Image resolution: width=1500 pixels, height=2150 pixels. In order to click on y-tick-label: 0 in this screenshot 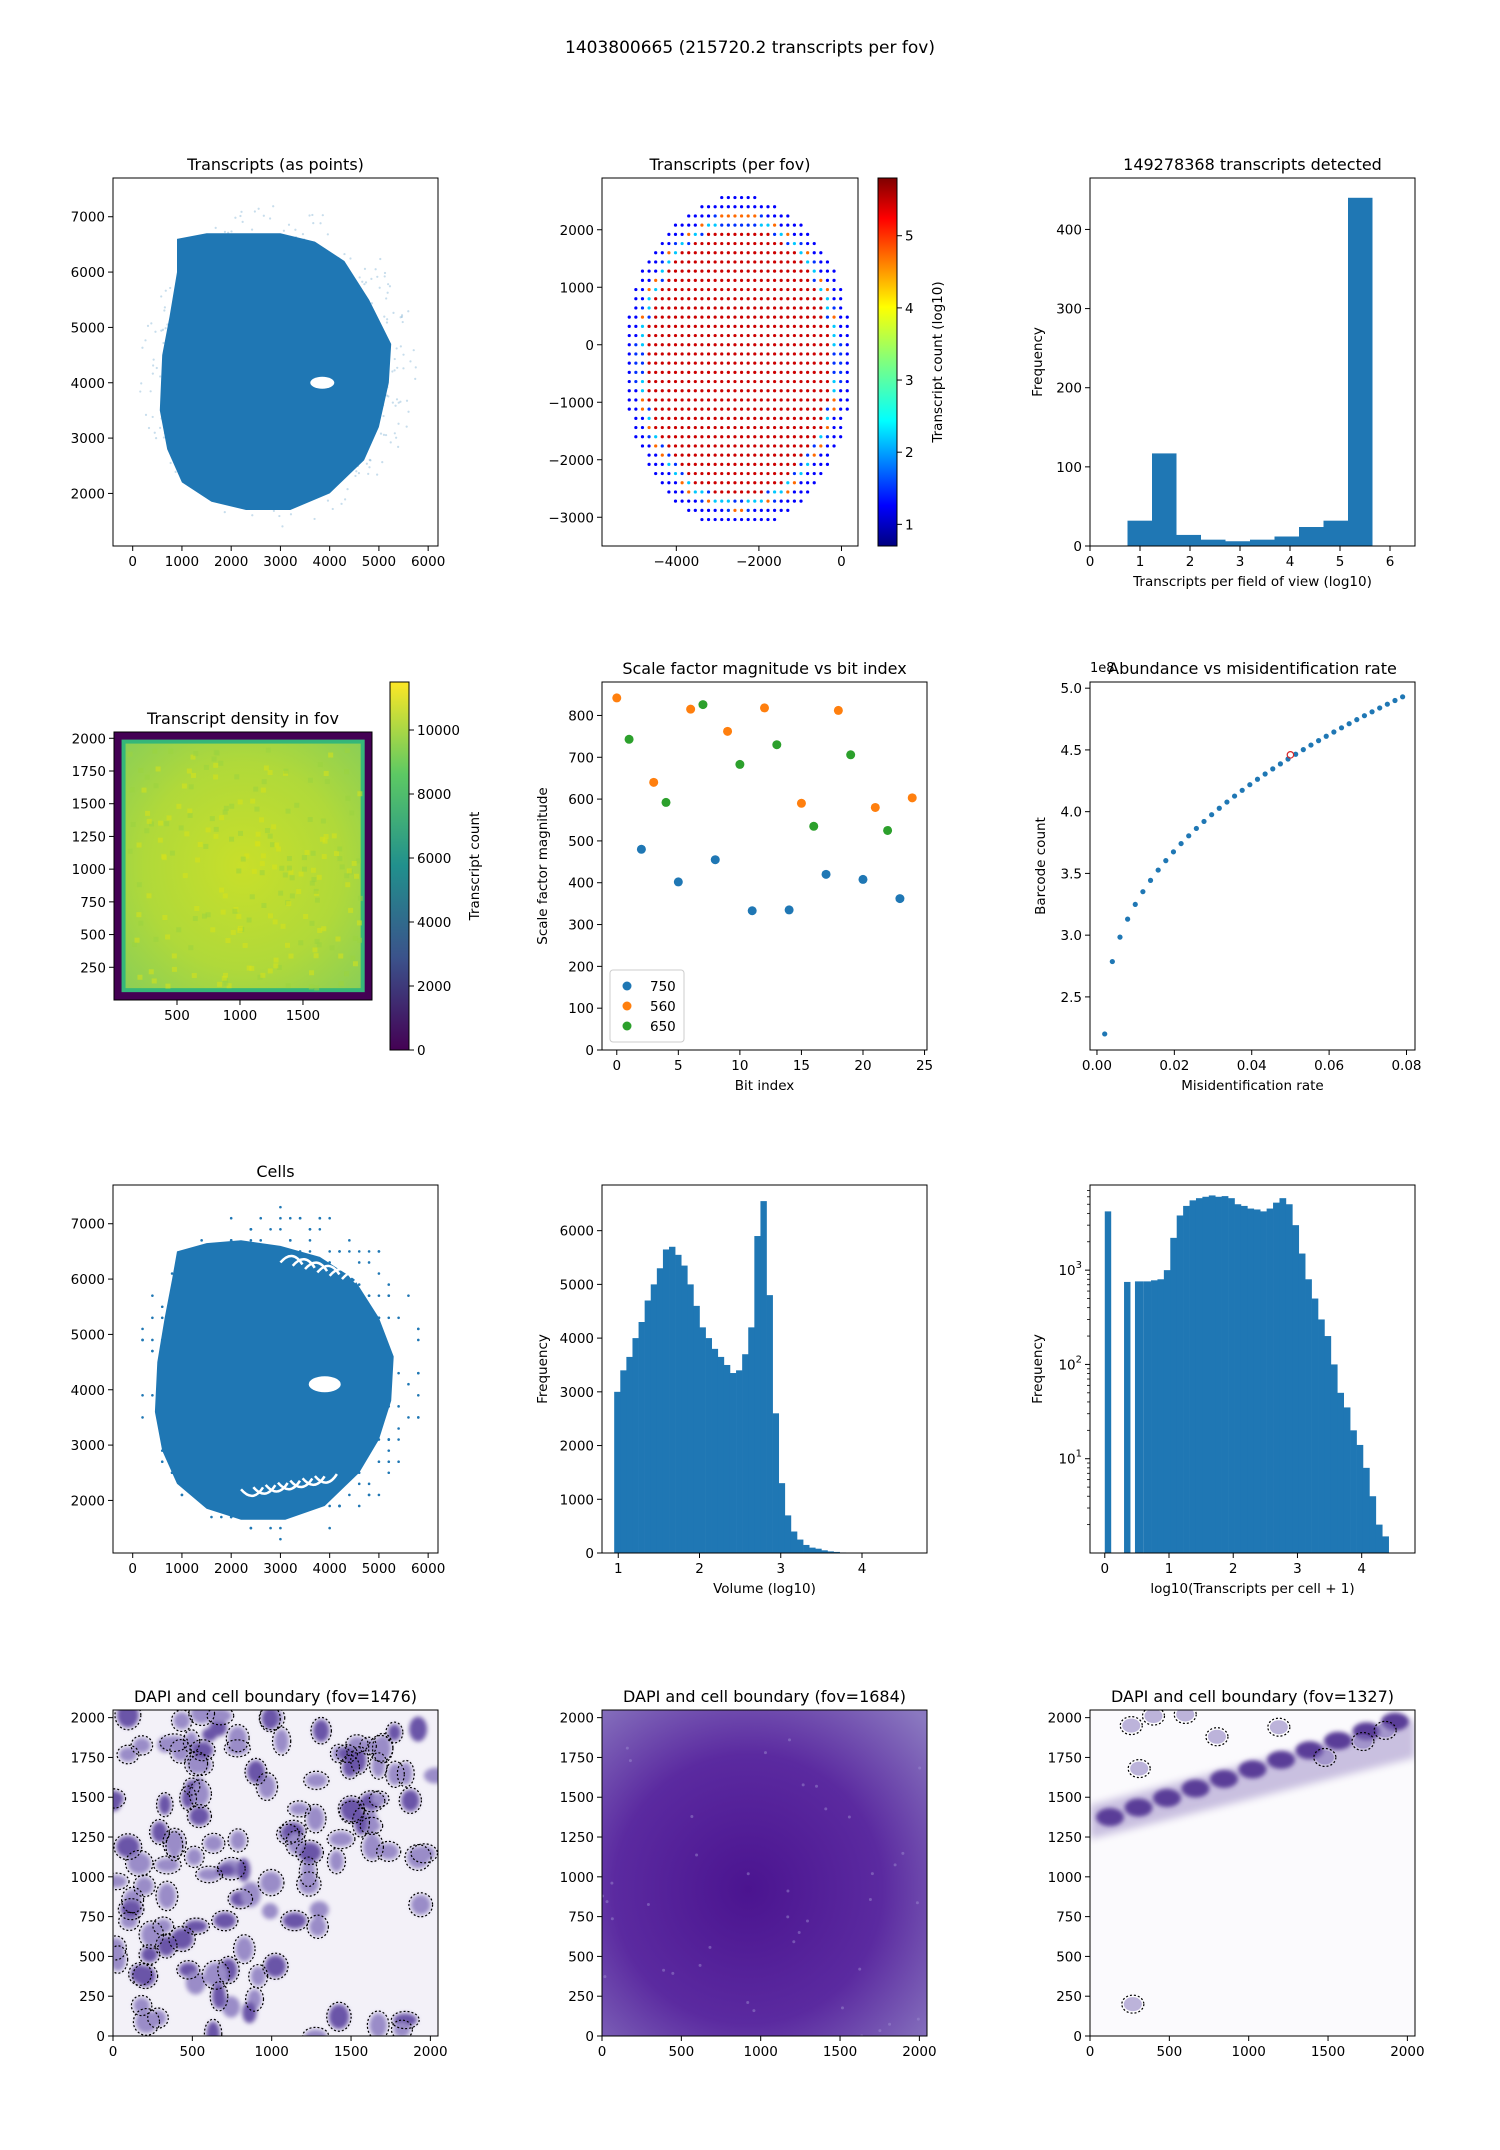, I will do `click(589, 1051)`.